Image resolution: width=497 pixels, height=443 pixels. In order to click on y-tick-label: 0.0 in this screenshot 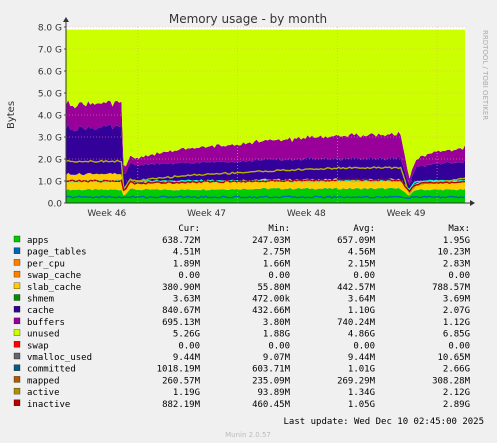, I will do `click(55, 205)`.